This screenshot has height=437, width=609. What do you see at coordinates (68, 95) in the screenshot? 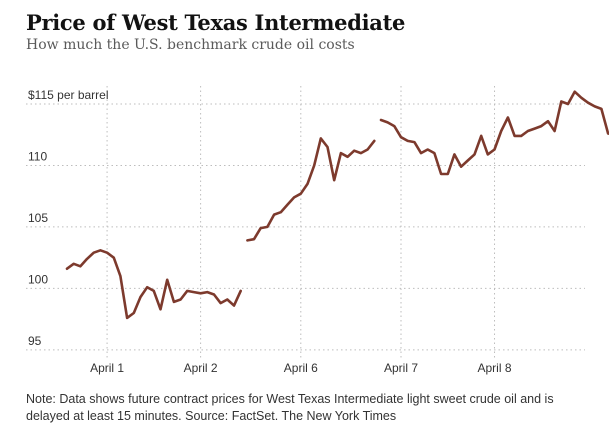
I see `y-tick-label: $115 per barrel` at bounding box center [68, 95].